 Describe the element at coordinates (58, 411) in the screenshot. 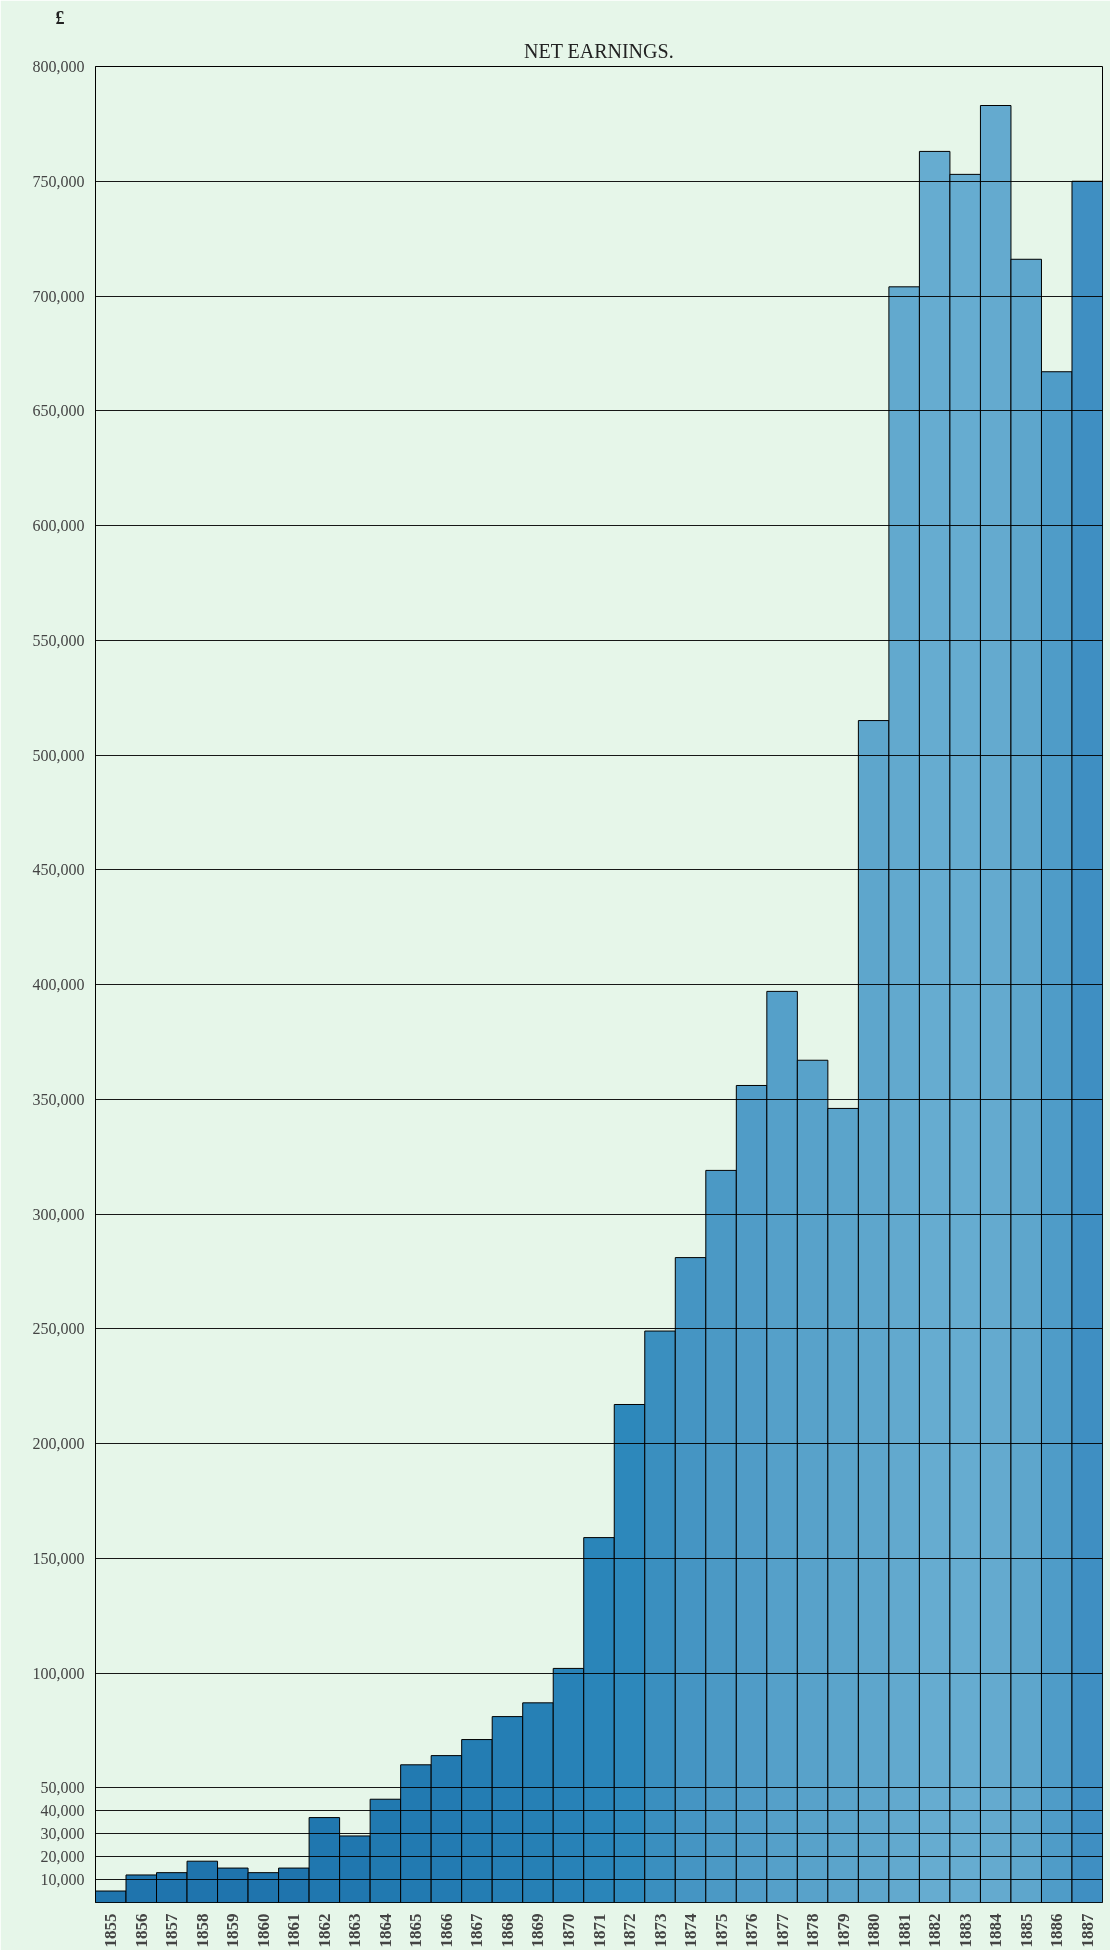

I see `y-tick-label: 650,000` at that location.